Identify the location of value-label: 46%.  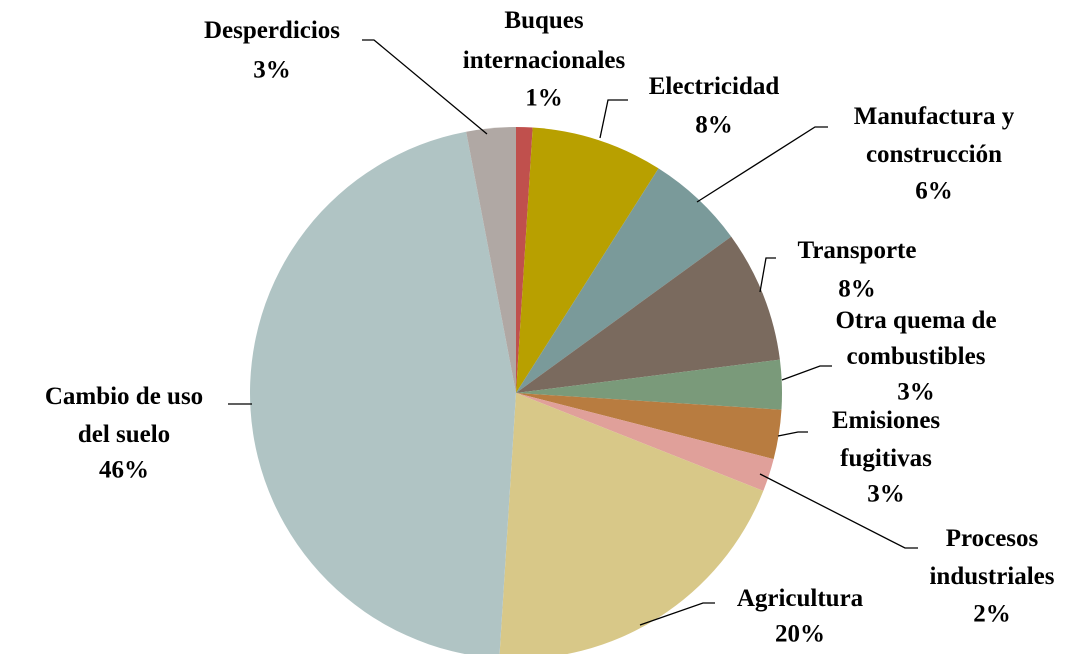
(124, 470).